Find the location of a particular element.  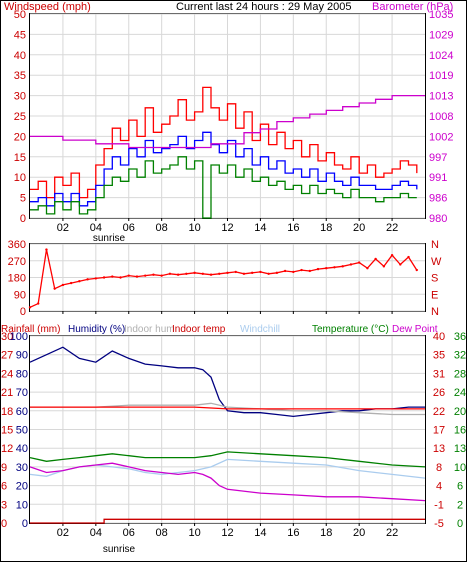

y-tick-label-right: 997 is located at coordinates (438, 158).